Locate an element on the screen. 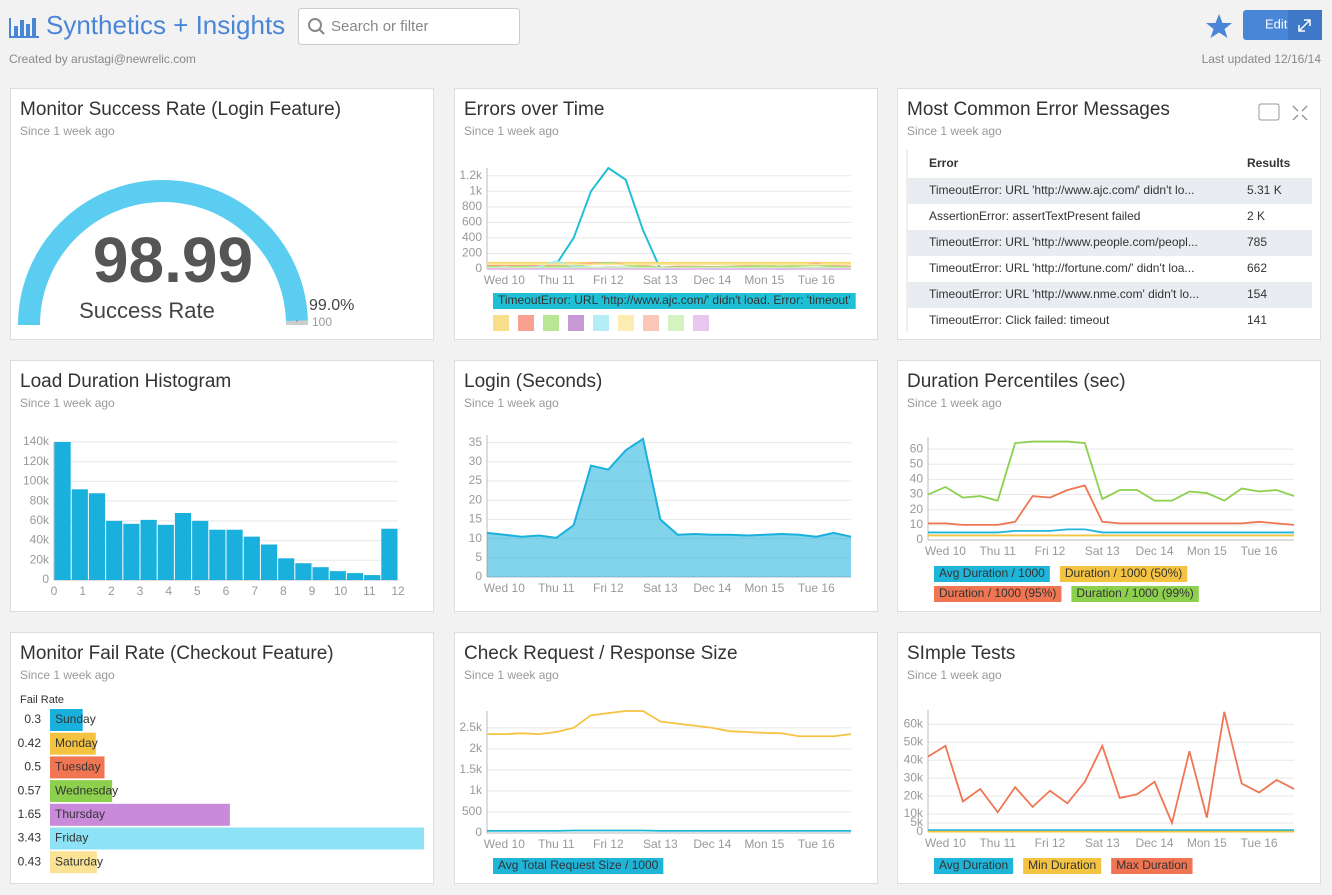 The width and height of the screenshot is (1332, 895). x-tick-label: Fri 12 is located at coordinates (1050, 551).